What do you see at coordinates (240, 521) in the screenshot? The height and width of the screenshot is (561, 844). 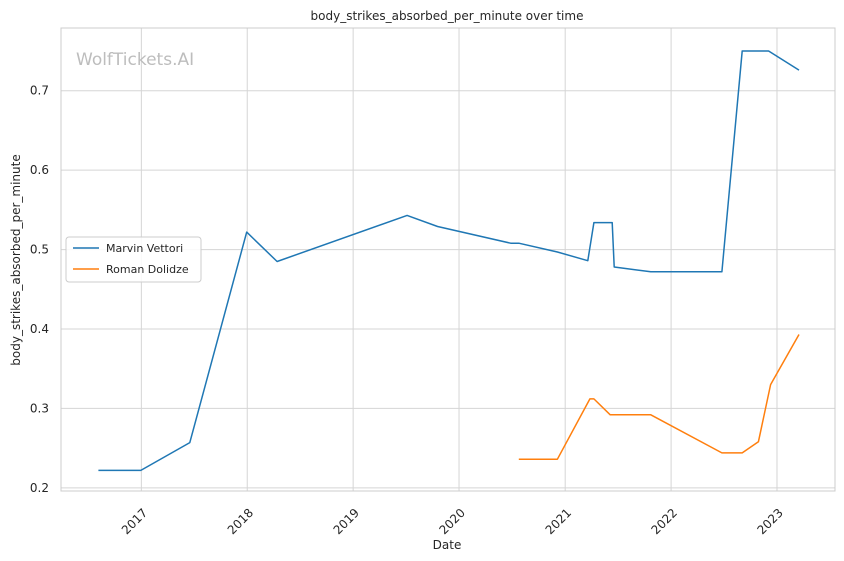 I see `x-tick-label: 2018` at bounding box center [240, 521].